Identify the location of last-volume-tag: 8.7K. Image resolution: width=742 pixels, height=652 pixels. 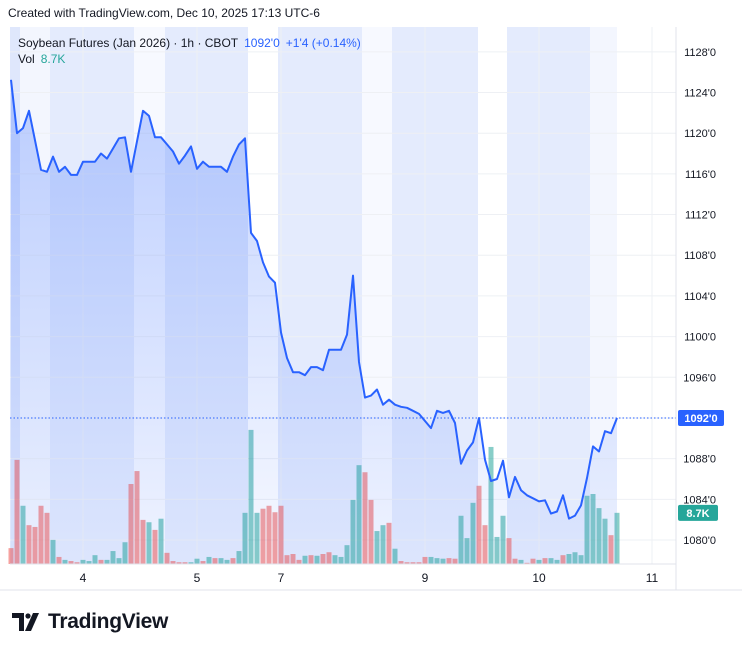
(698, 512).